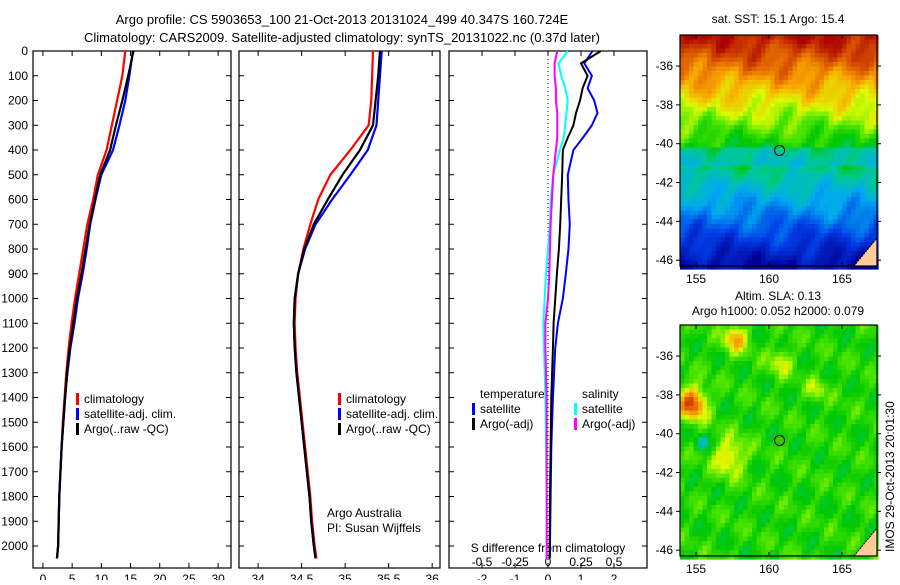 This screenshot has width=900, height=585. I want to click on legend-swatch, so click(339, 399).